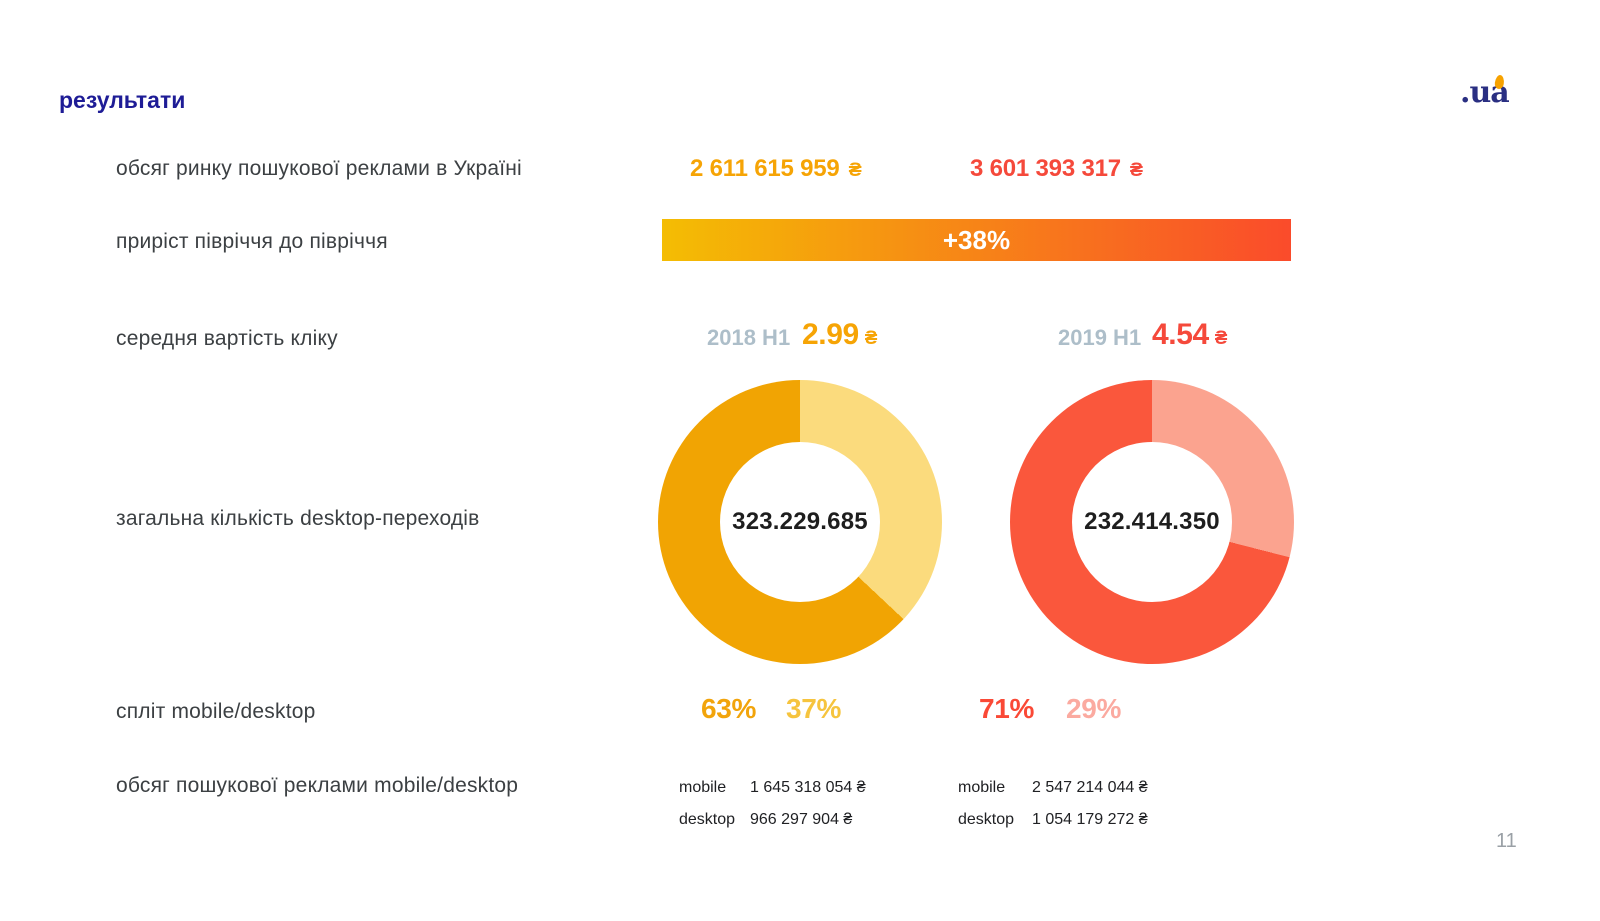  I want to click on cpc-2018-number: 2.99, so click(830, 334).